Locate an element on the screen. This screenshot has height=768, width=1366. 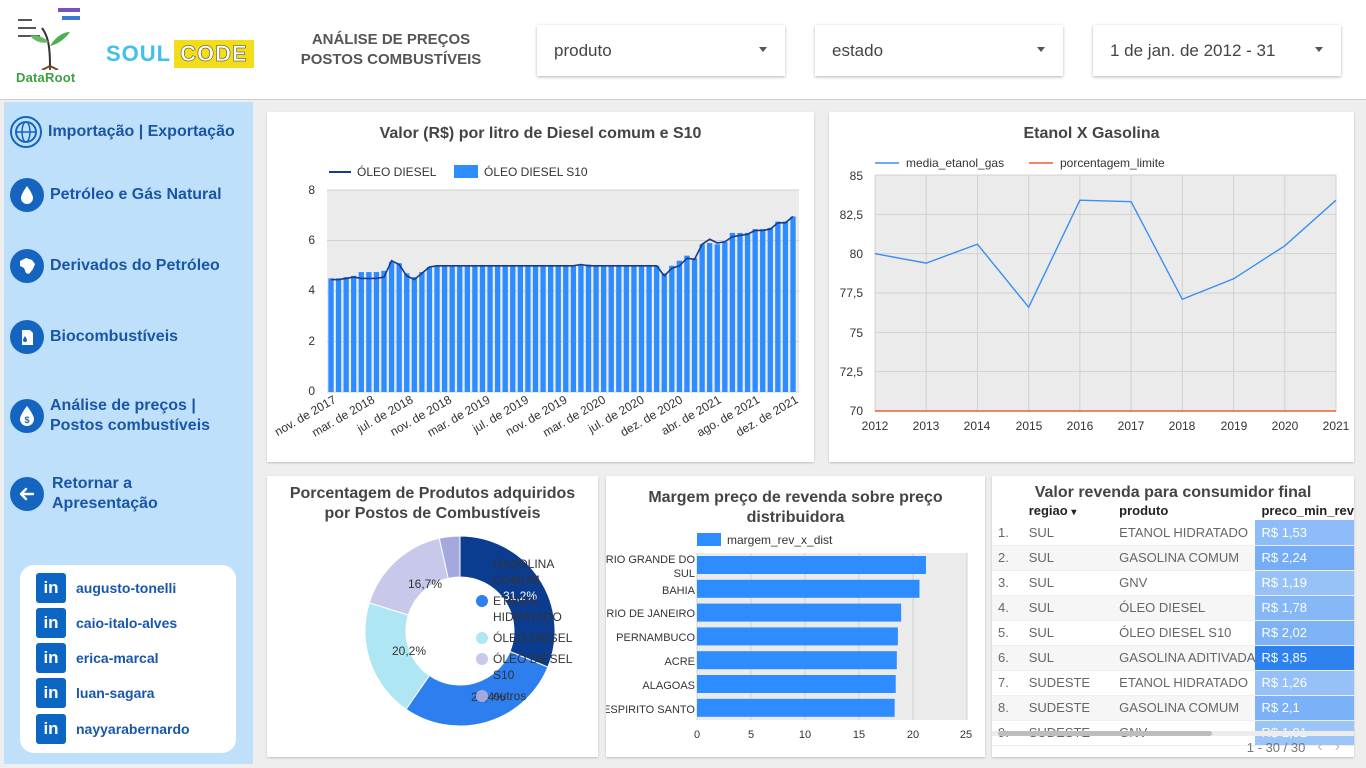
produto-filter-label: produto is located at coordinates (583, 50).